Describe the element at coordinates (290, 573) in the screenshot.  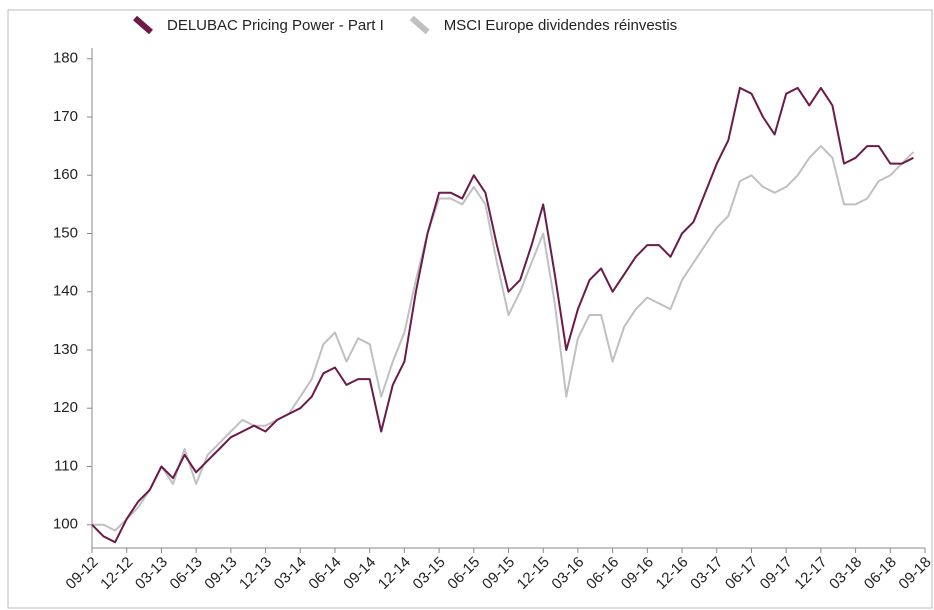
I see `x-tick-label: 03-14` at that location.